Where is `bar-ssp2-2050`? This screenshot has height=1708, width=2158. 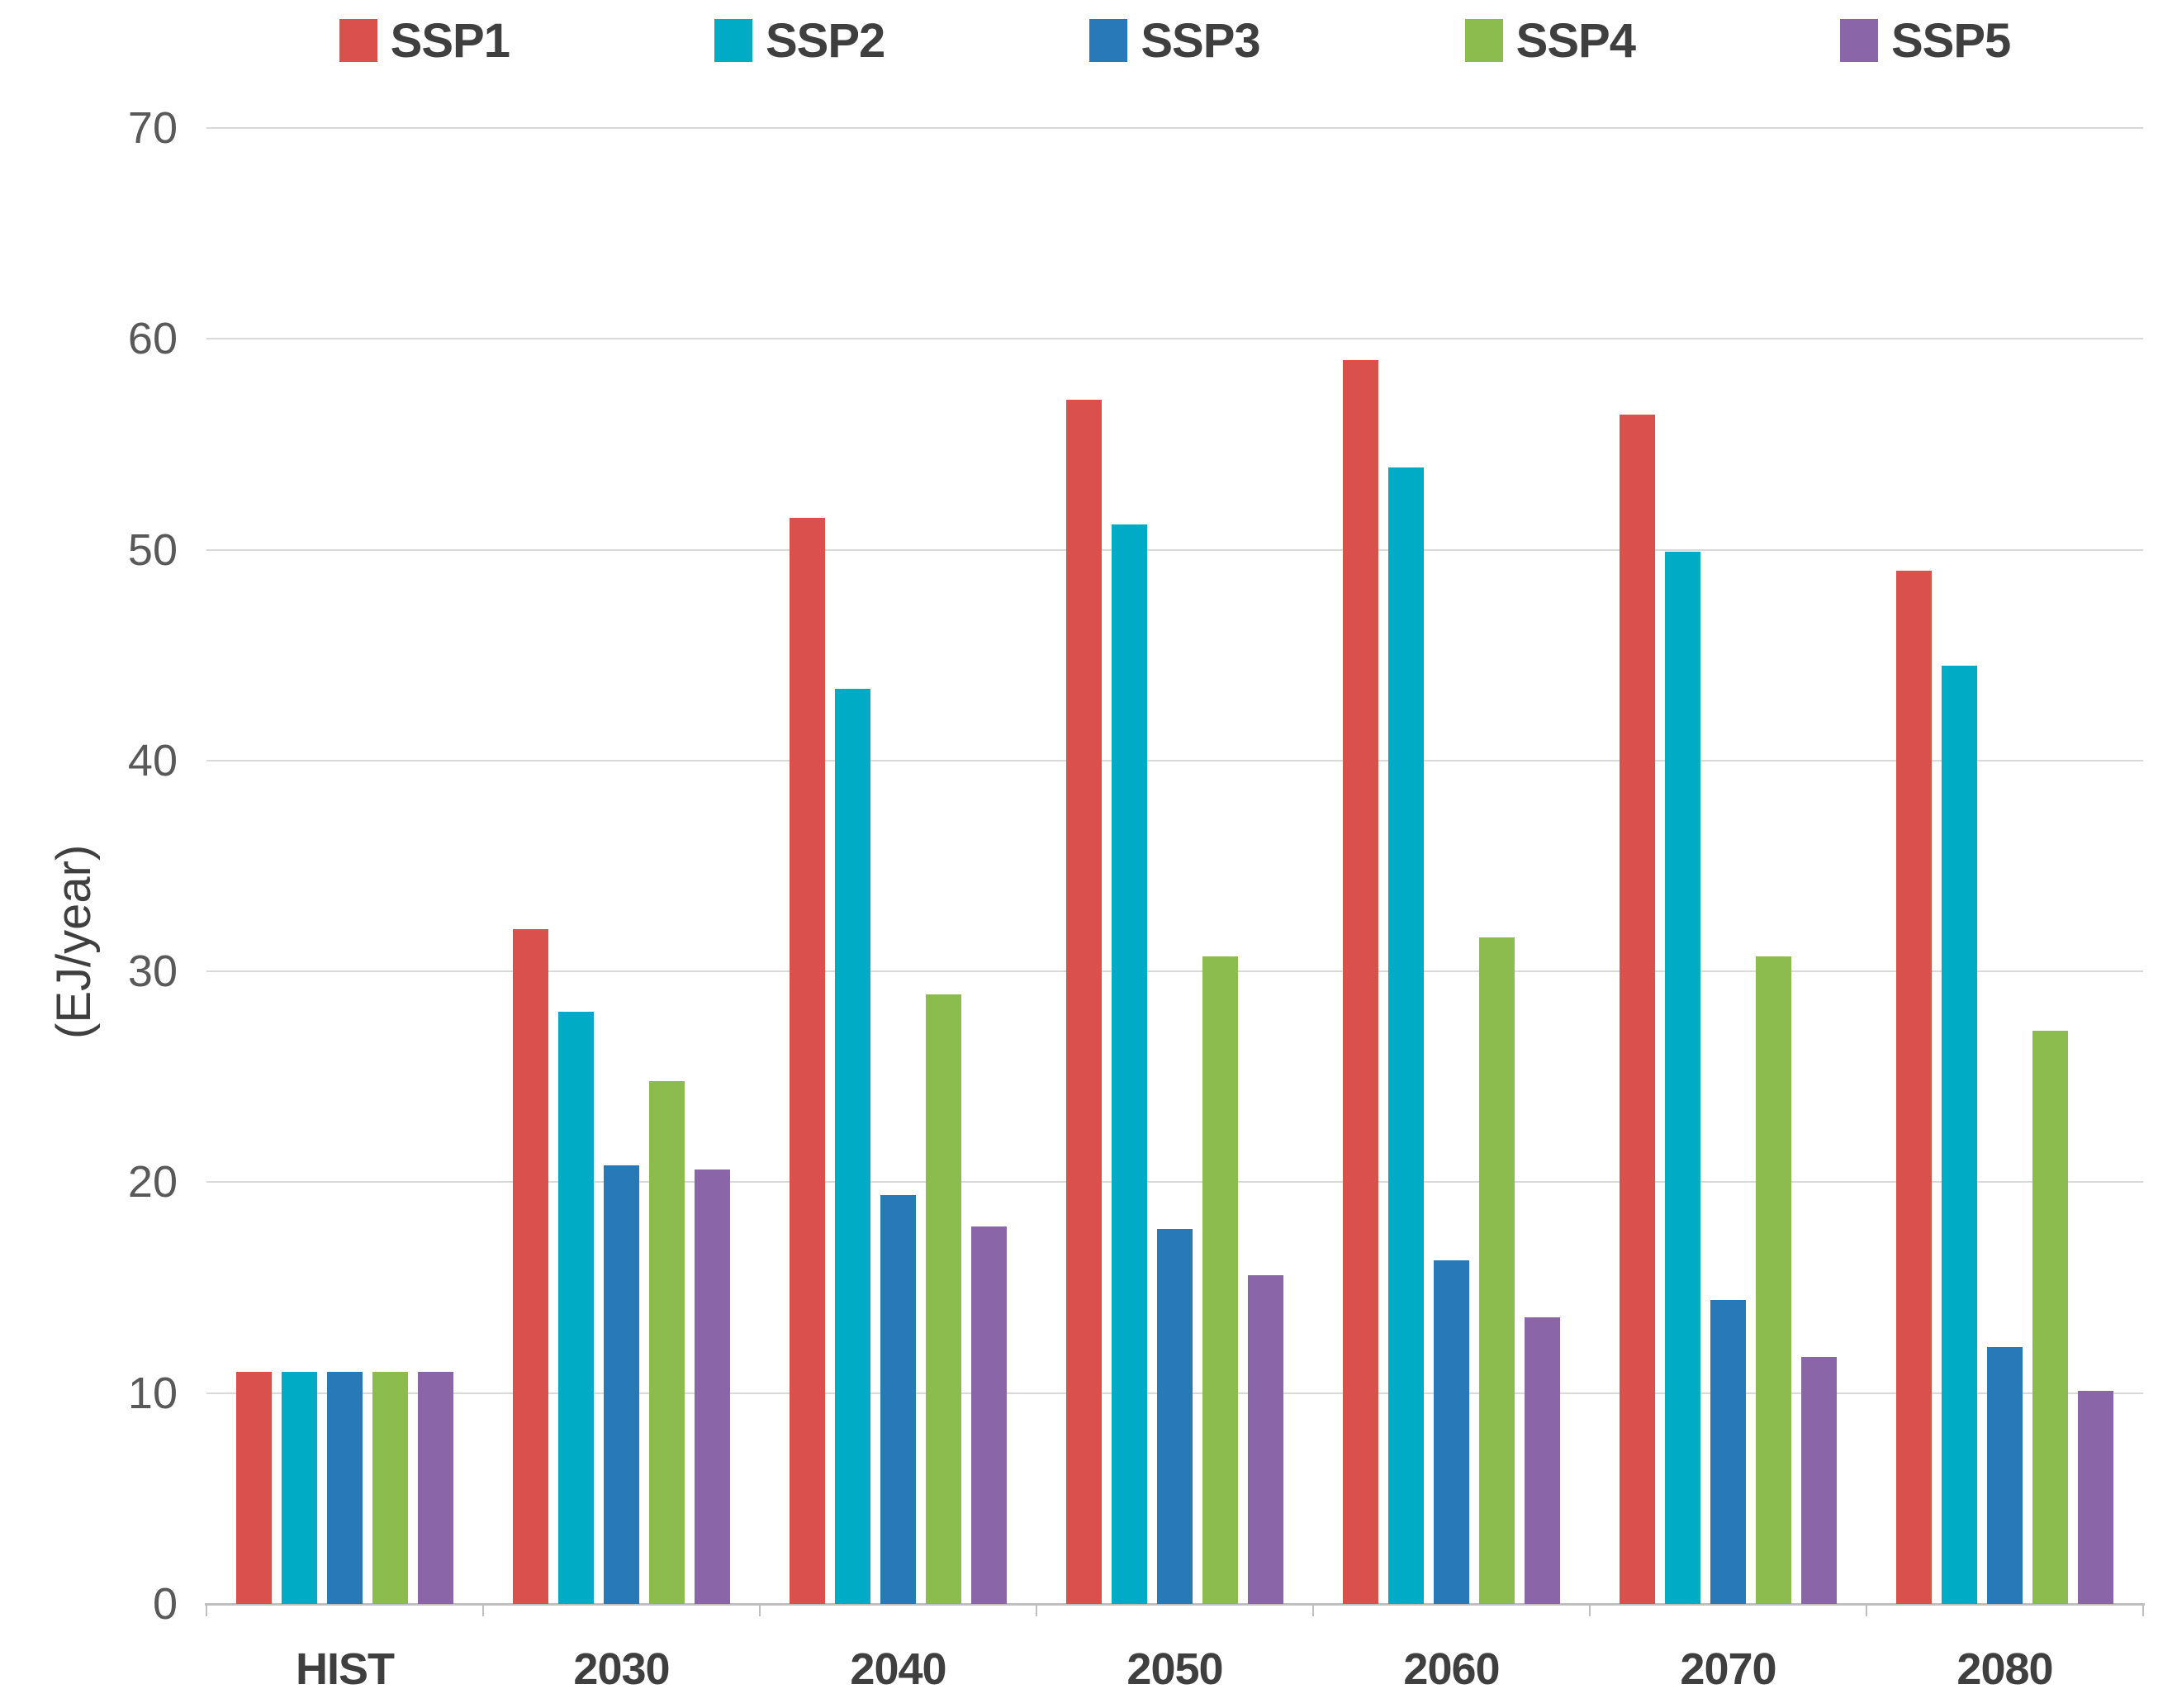 bar-ssp2-2050 is located at coordinates (1129, 1064).